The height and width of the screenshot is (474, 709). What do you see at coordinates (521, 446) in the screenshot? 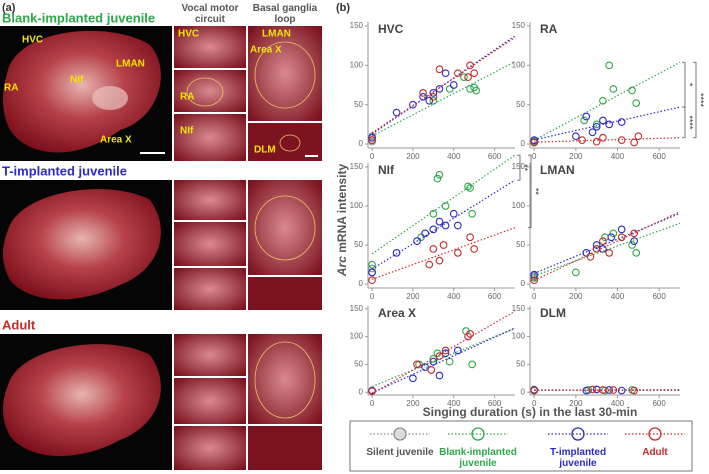
I see `legend-box` at bounding box center [521, 446].